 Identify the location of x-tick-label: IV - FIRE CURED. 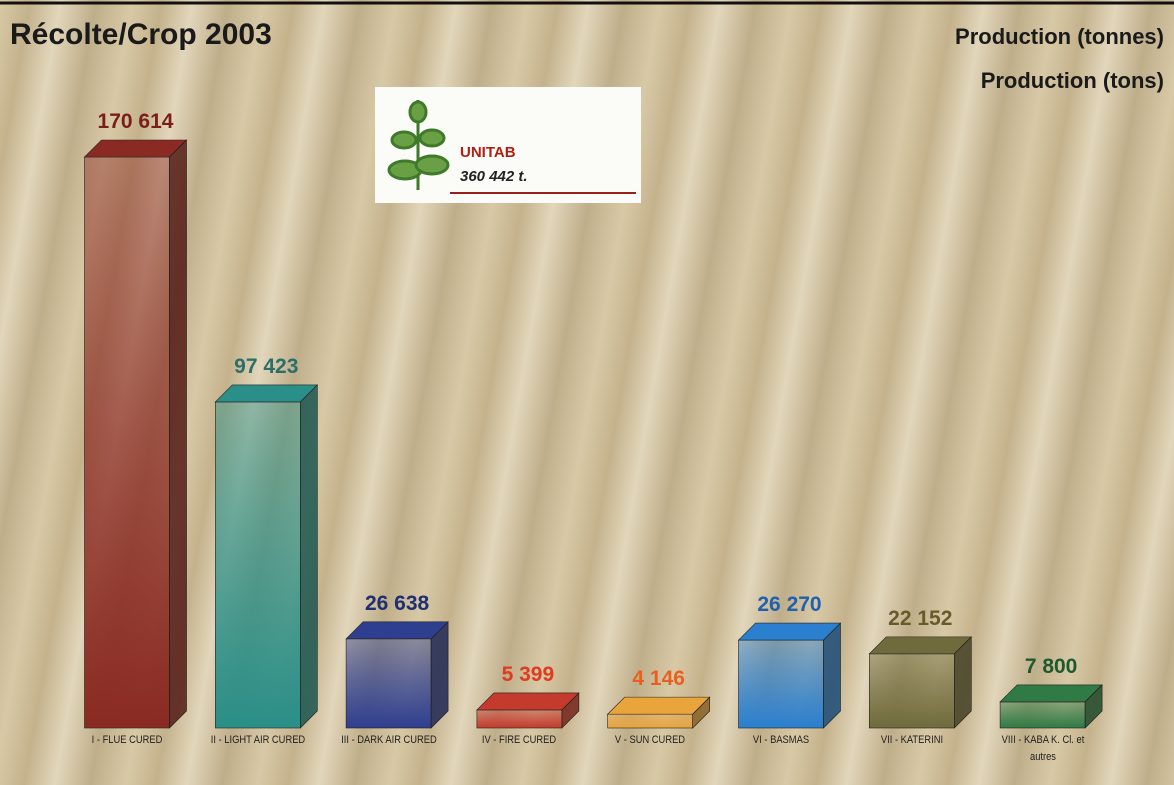
(519, 740).